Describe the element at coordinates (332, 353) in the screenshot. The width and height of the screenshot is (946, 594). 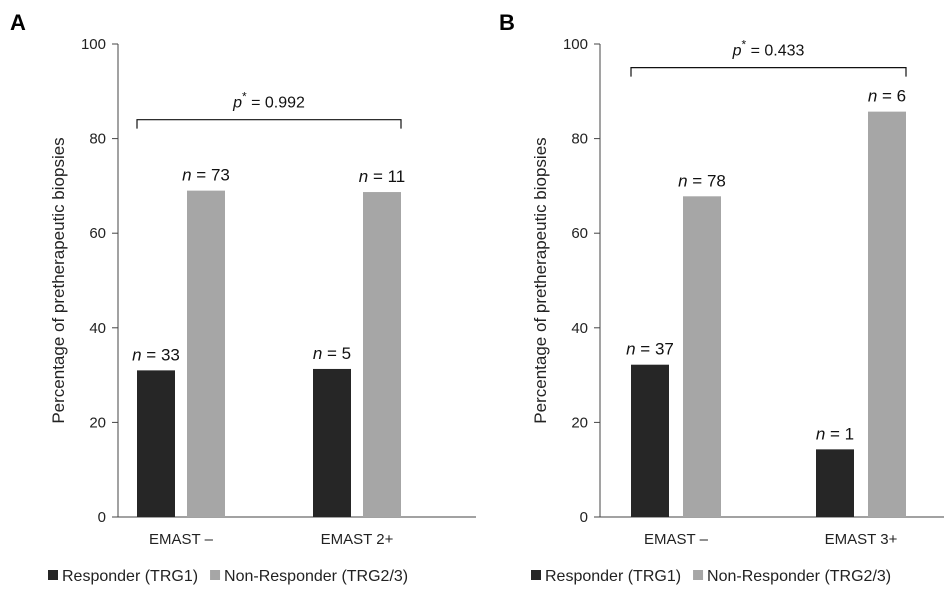
I see `panel-a-data-label: n = 5` at that location.